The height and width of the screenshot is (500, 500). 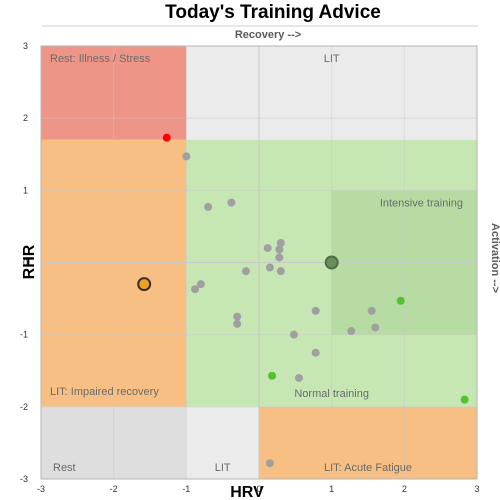 What do you see at coordinates (41, 489) in the screenshot?
I see `x-tick-label: -3` at bounding box center [41, 489].